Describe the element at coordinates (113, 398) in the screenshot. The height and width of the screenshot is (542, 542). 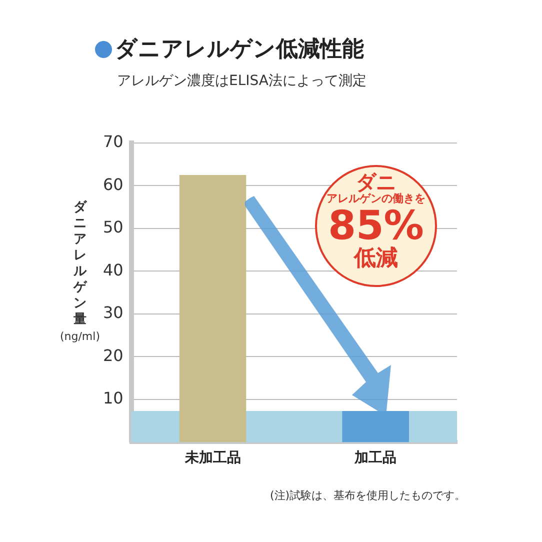
I see `y-tick-label: 10` at that location.